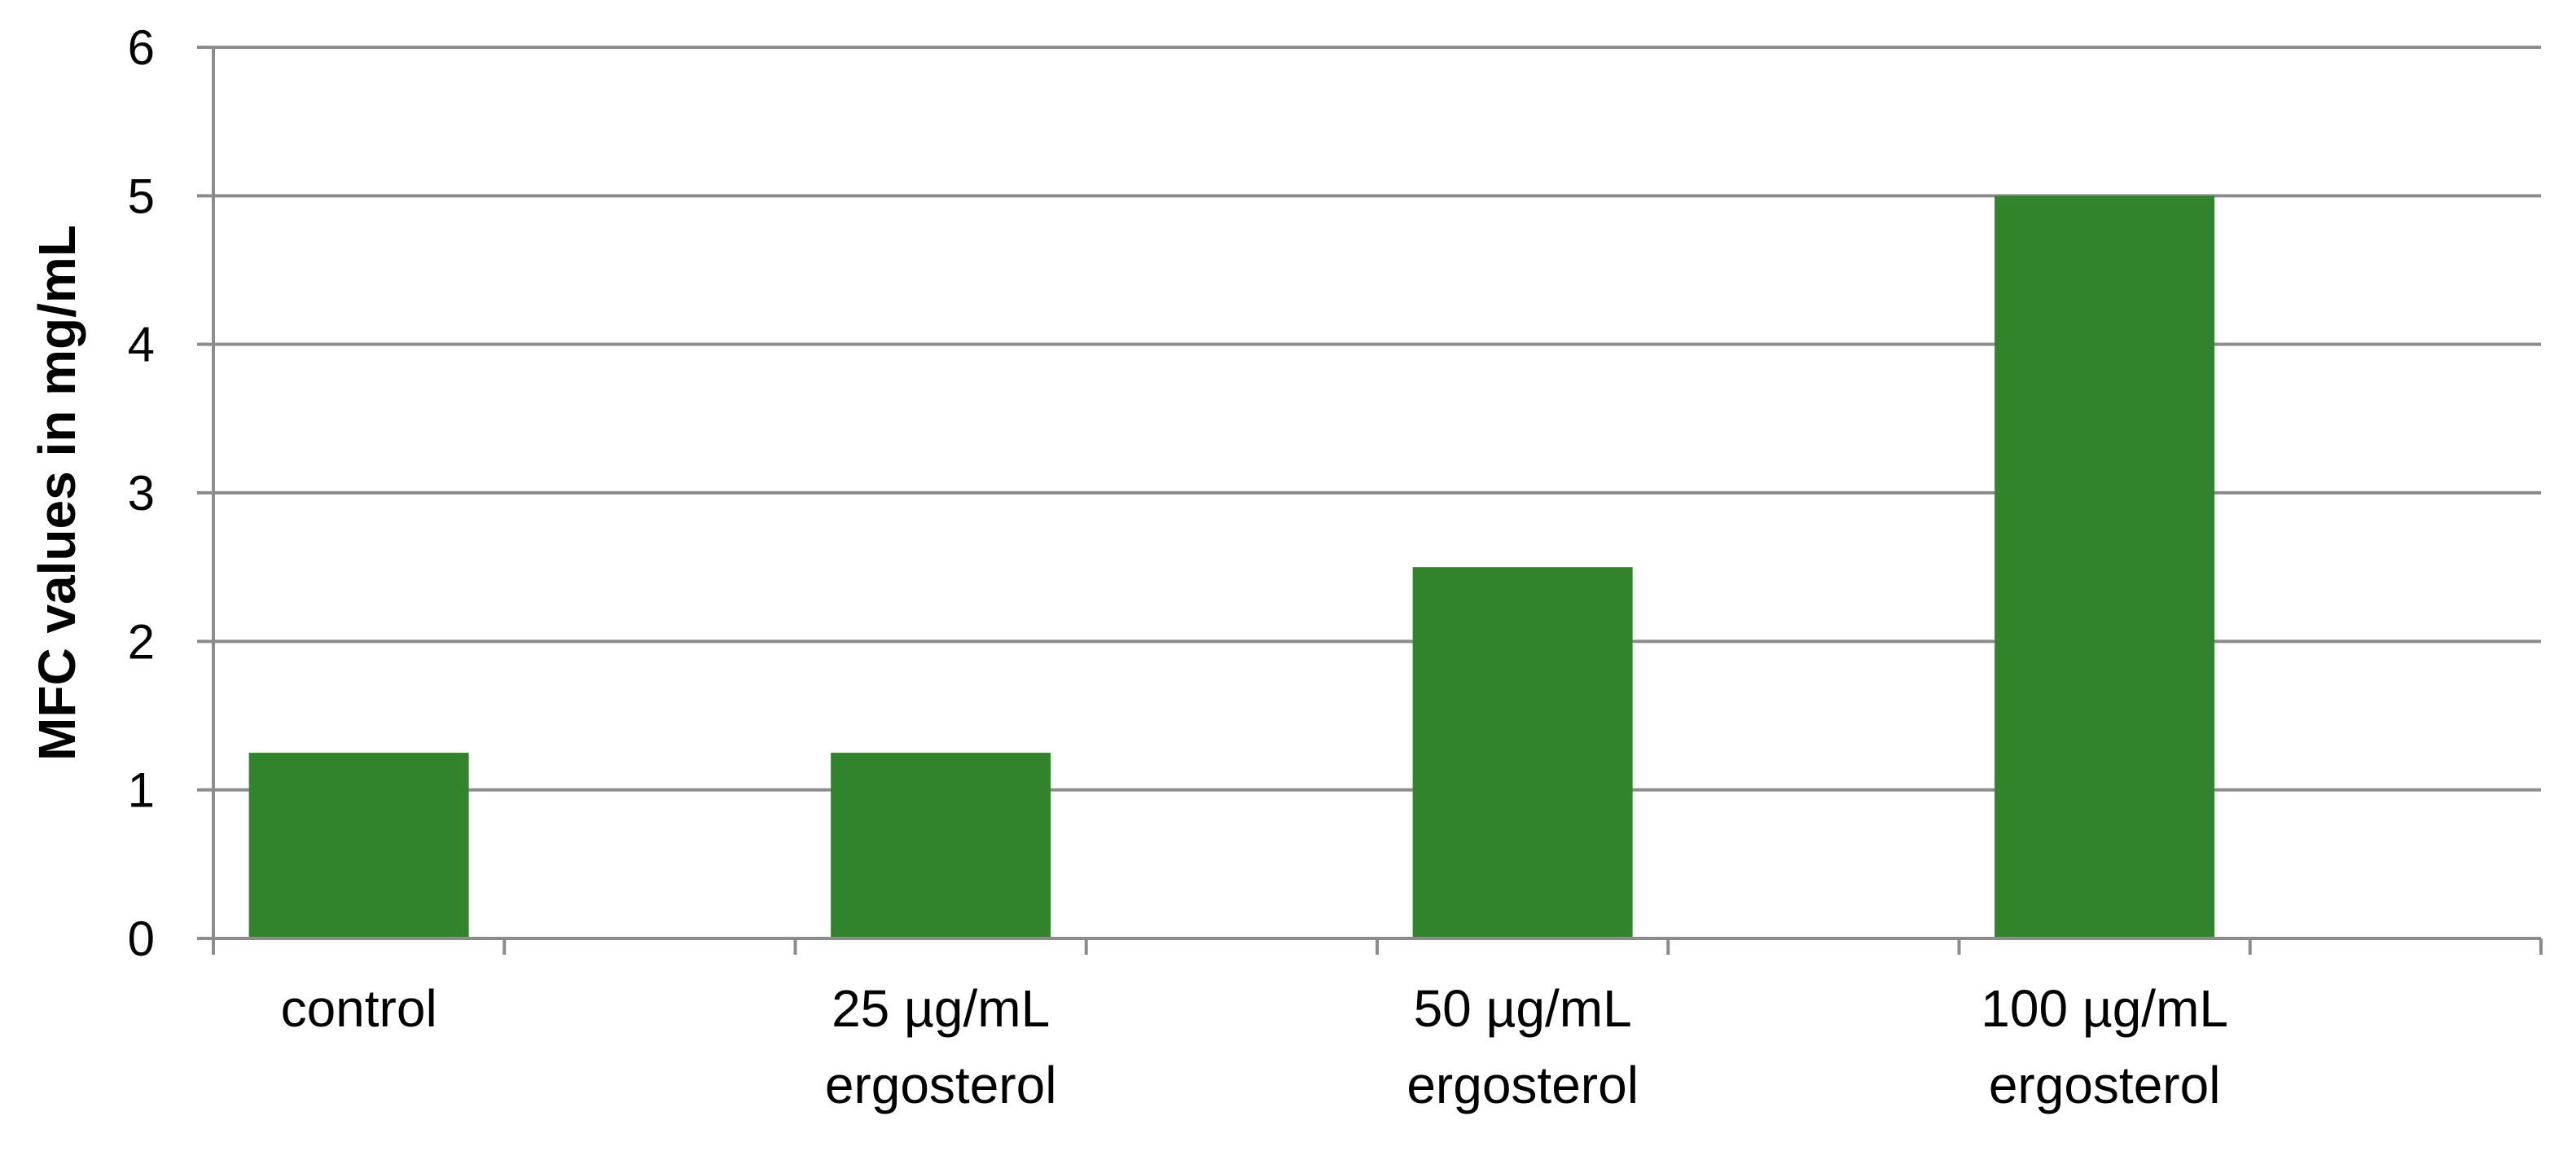  I want to click on y-tick-label: 3, so click(141, 493).